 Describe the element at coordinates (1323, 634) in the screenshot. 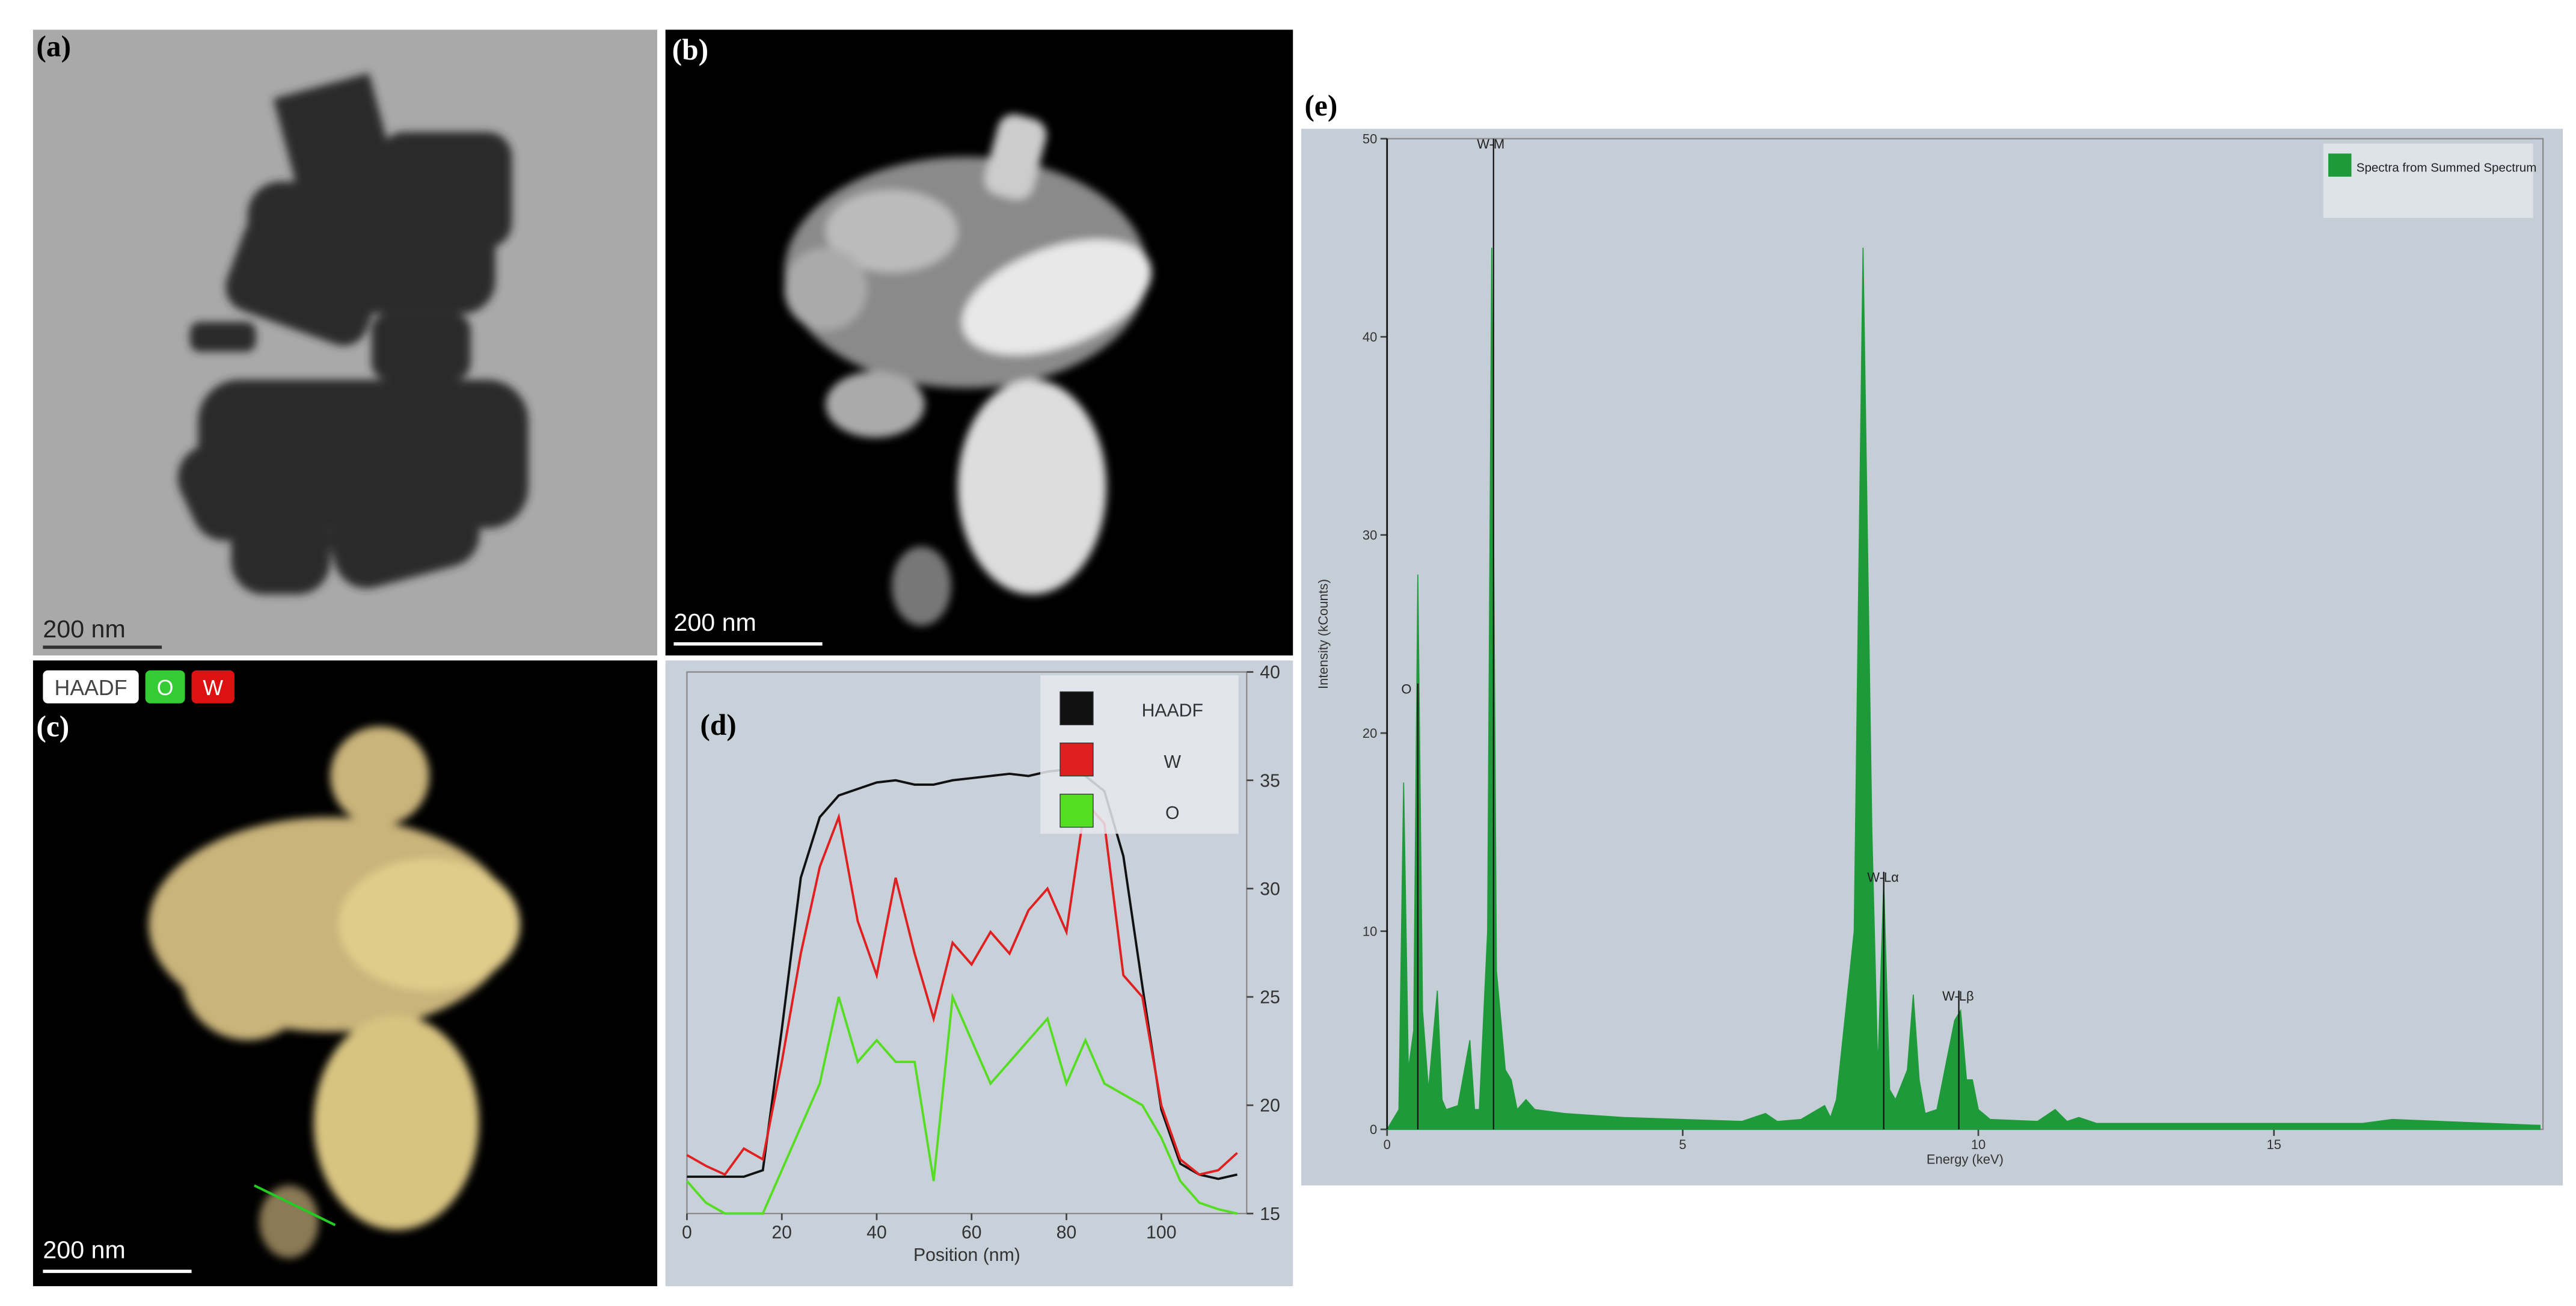

I see `y-axis-label: Intensity (kCounts)` at that location.